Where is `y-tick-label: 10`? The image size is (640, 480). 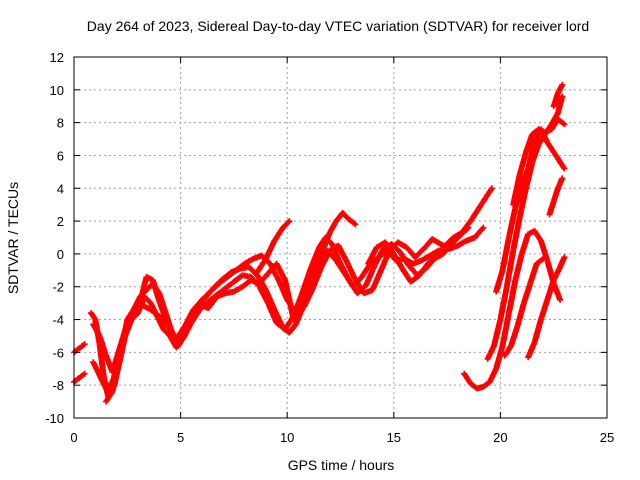
y-tick-label: 10 is located at coordinates (57, 90).